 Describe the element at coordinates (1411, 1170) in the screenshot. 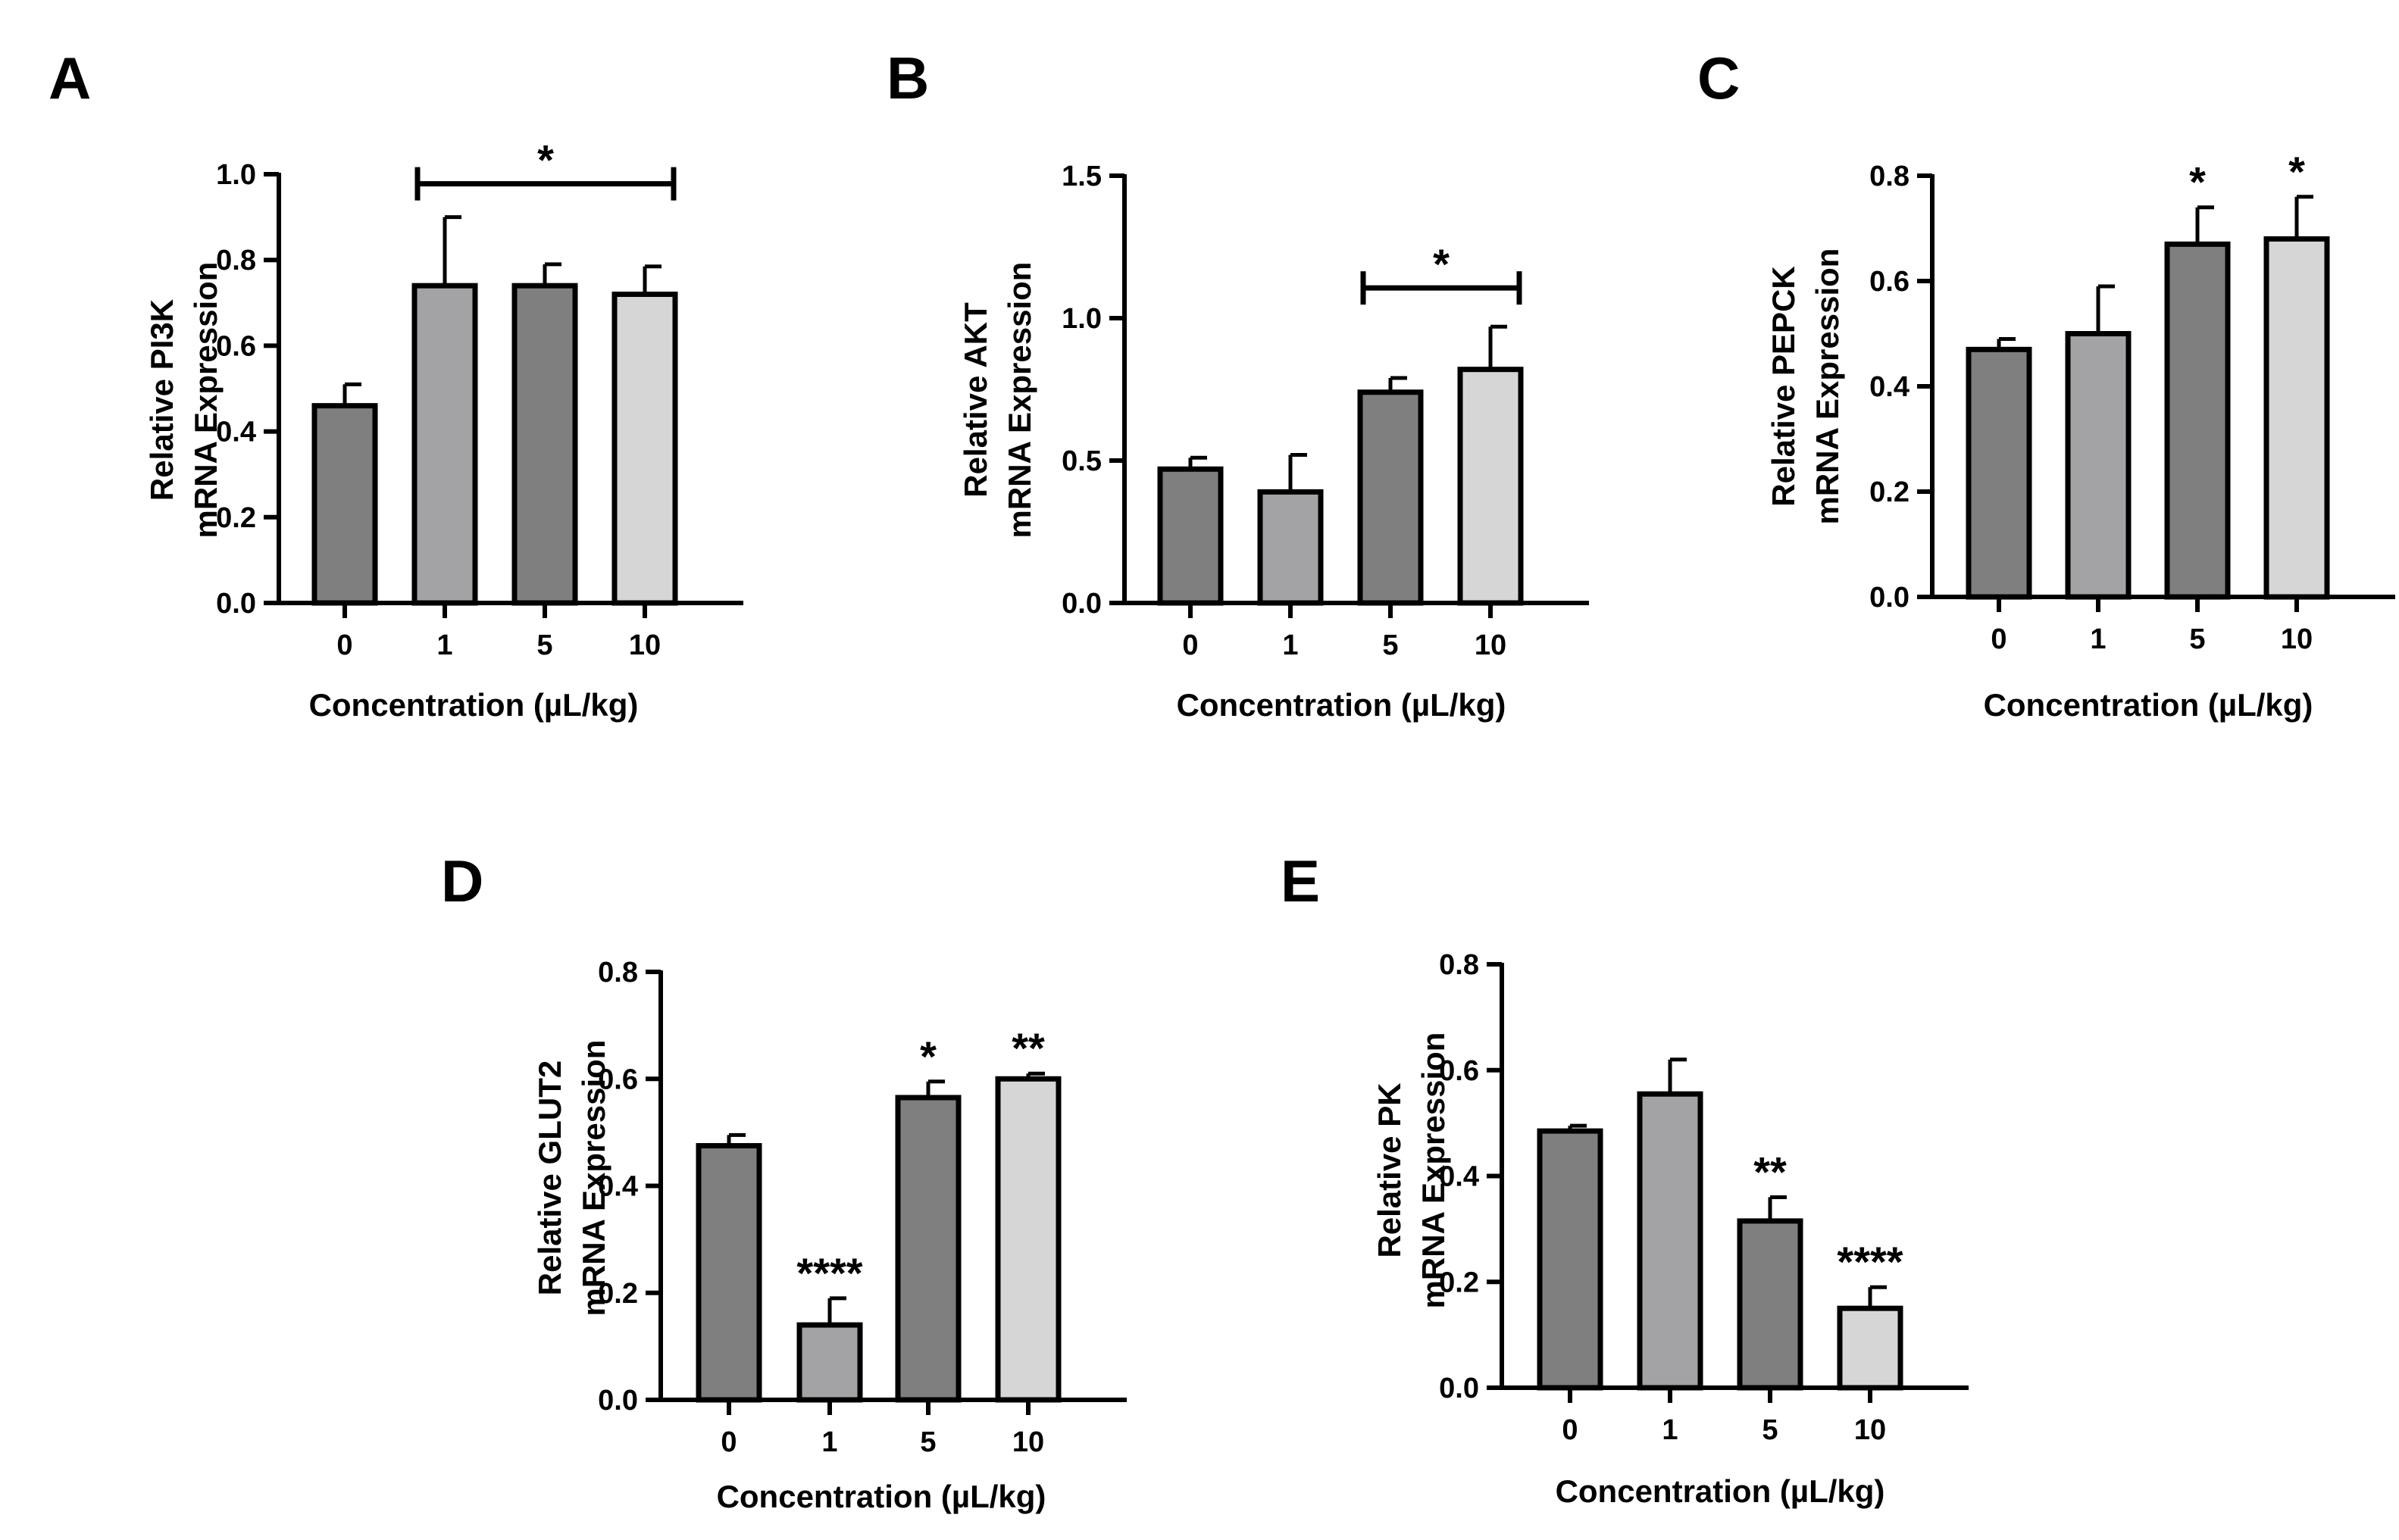

I see `y-axis-label: Relative PK mRNA Expression` at that location.